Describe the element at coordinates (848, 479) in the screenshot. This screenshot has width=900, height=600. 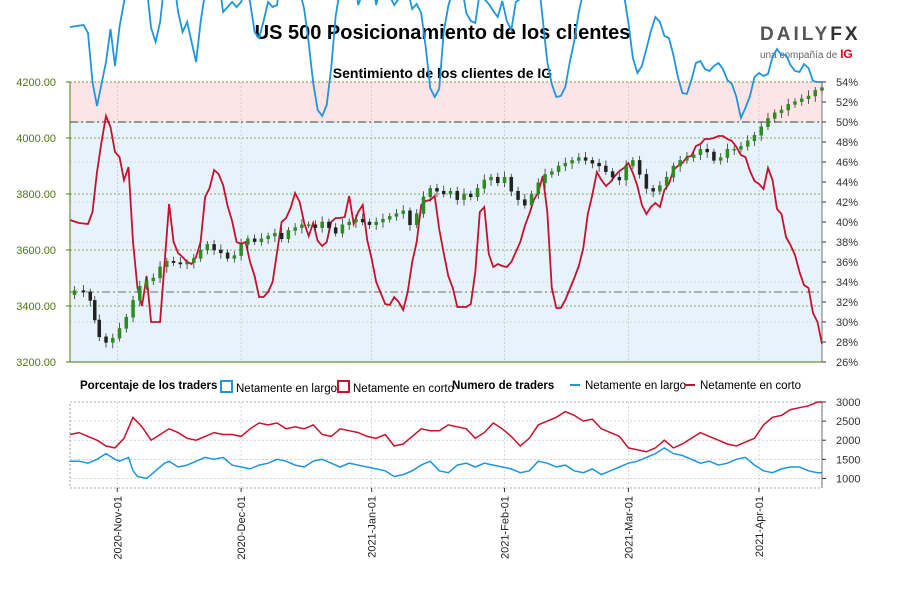
I see `count-tick-label: 1000` at that location.